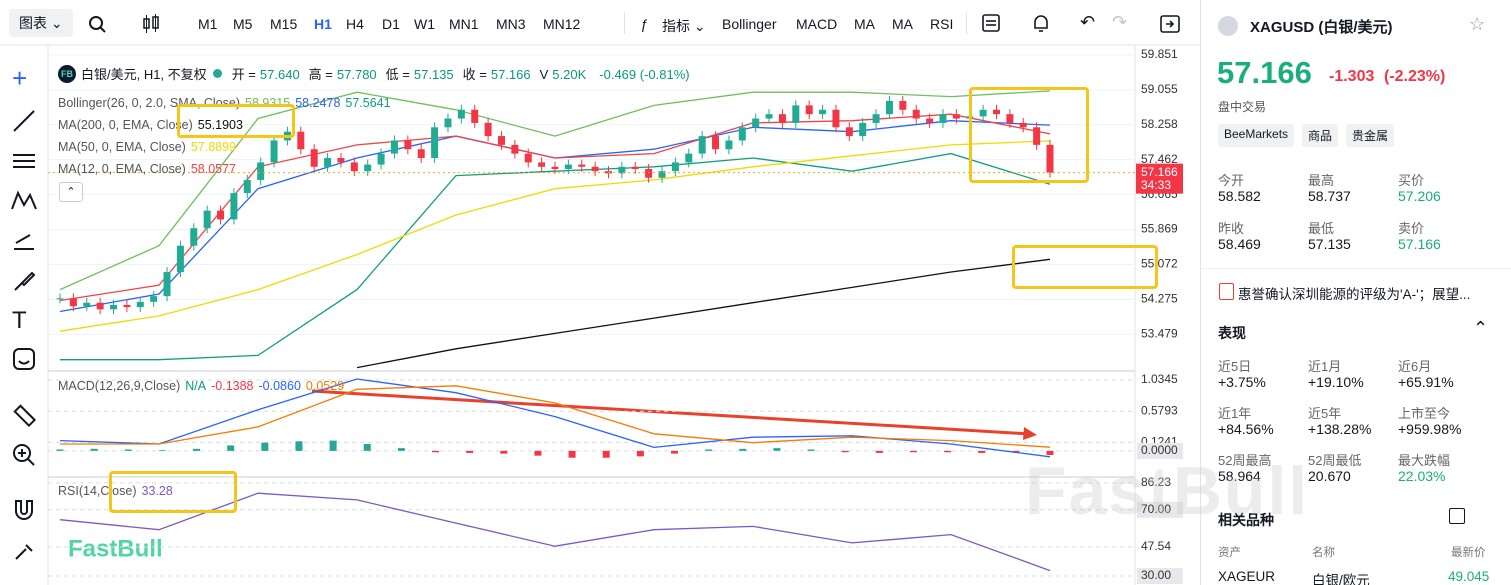  Describe the element at coordinates (817, 24) in the screenshot. I see `indicator-shortcut: MACD` at that location.